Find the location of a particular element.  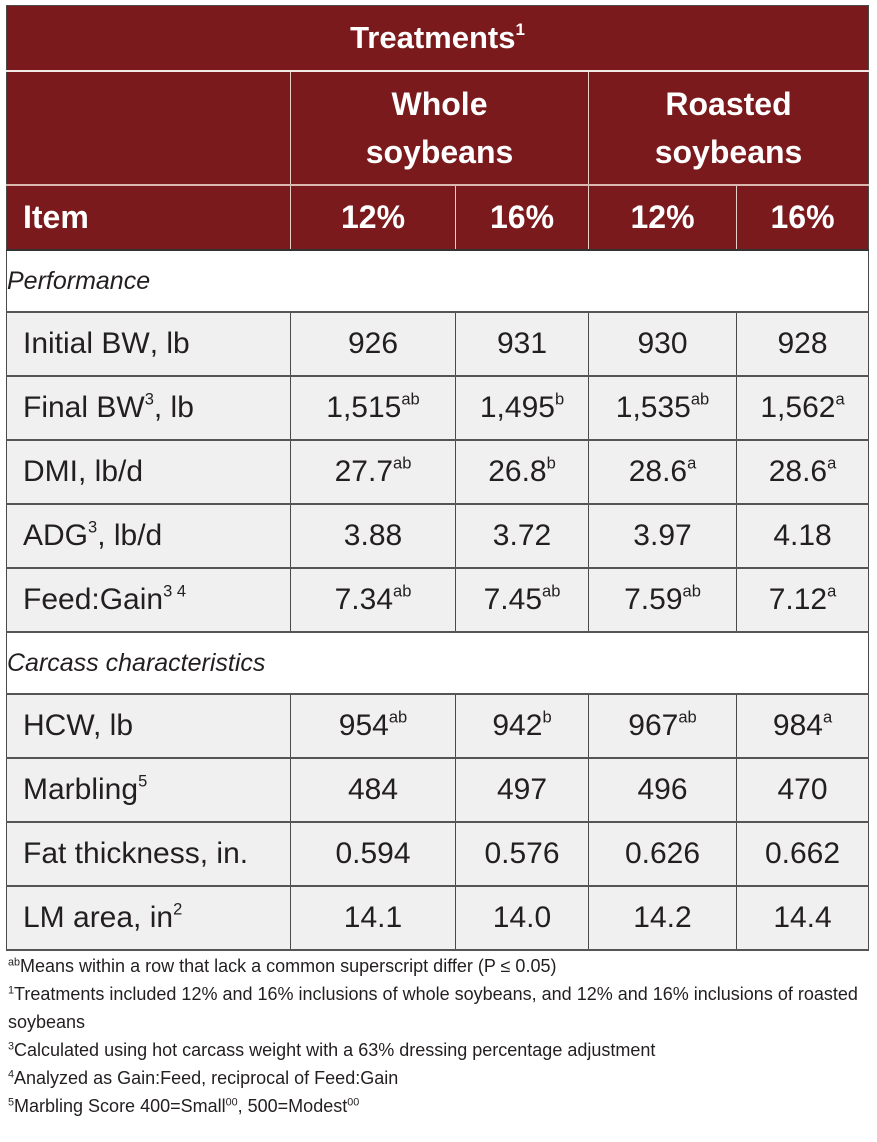

value: 27.7 is located at coordinates (364, 471).